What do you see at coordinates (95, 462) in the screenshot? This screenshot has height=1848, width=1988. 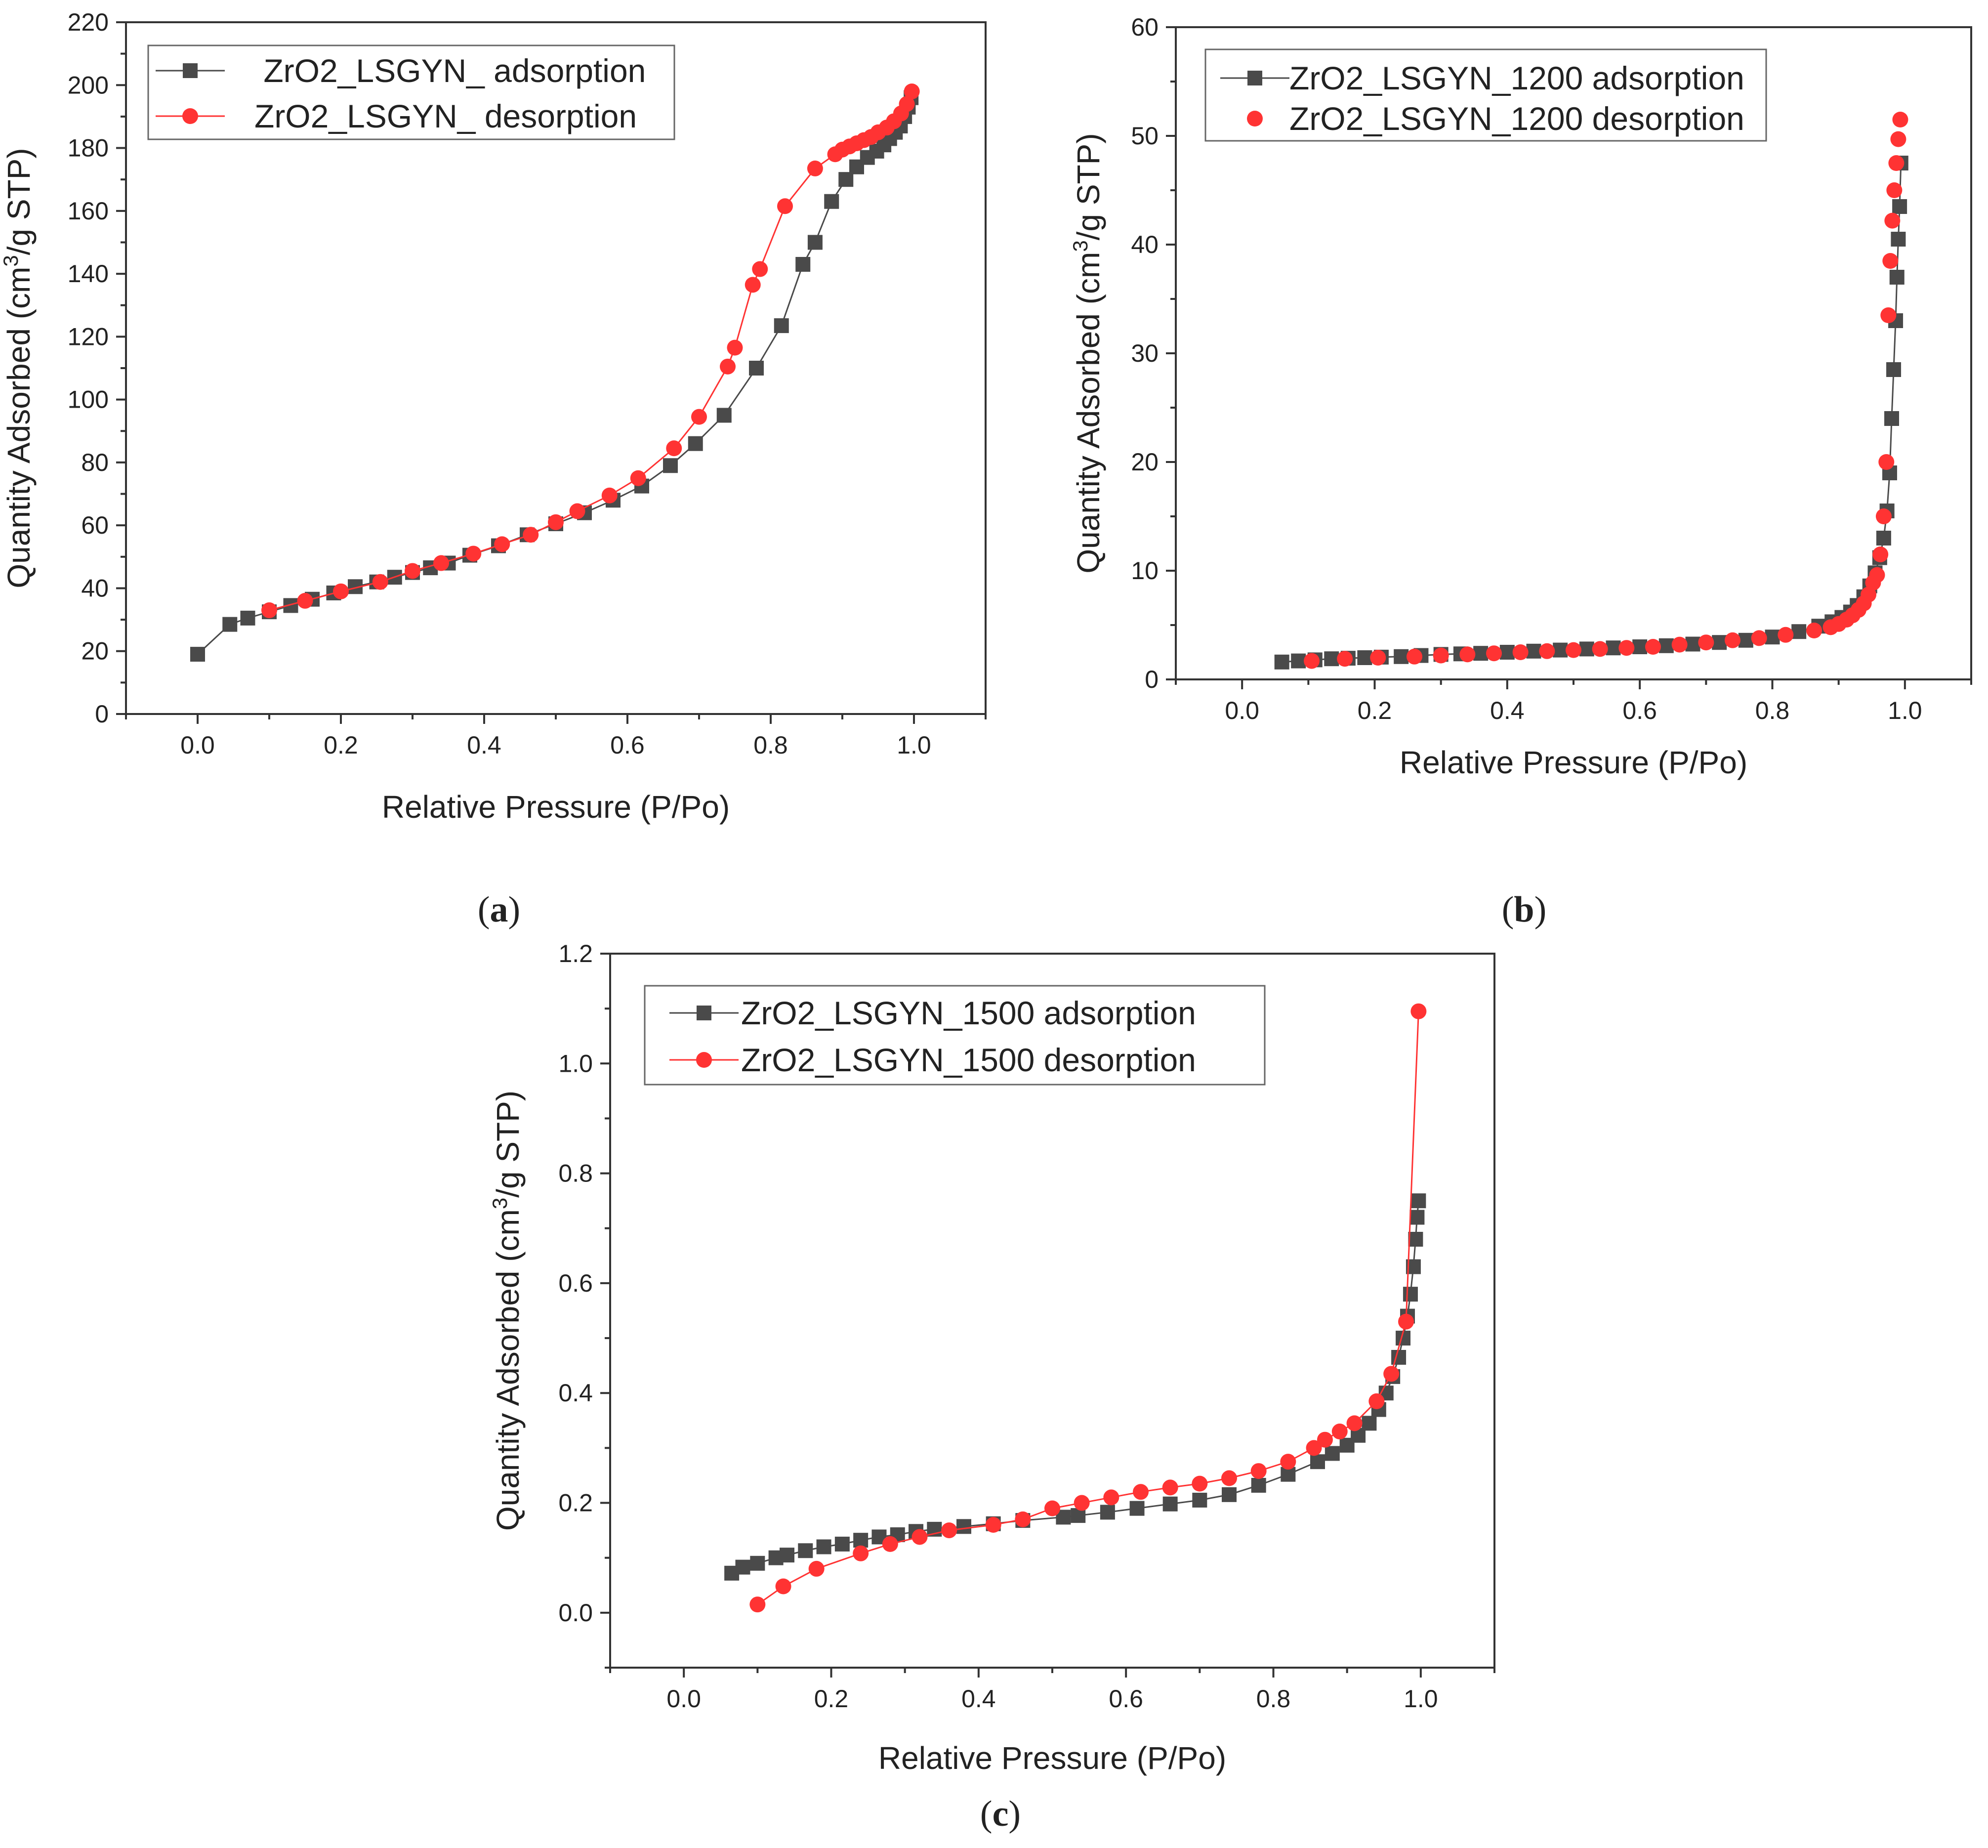 I see `y-tick-label: 80` at bounding box center [95, 462].